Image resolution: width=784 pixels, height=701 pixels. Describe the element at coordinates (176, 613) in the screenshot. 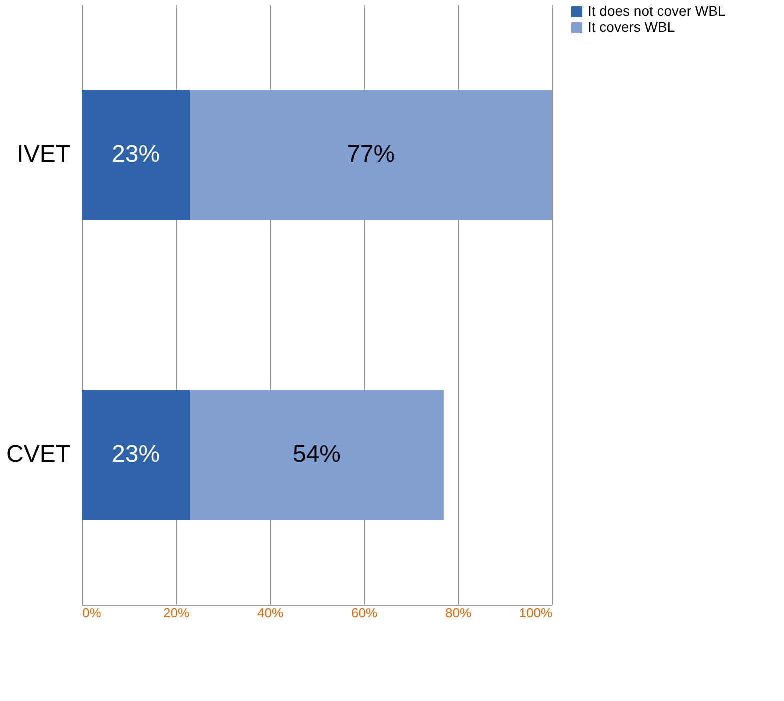

I see `x-tick-label: 20%` at that location.